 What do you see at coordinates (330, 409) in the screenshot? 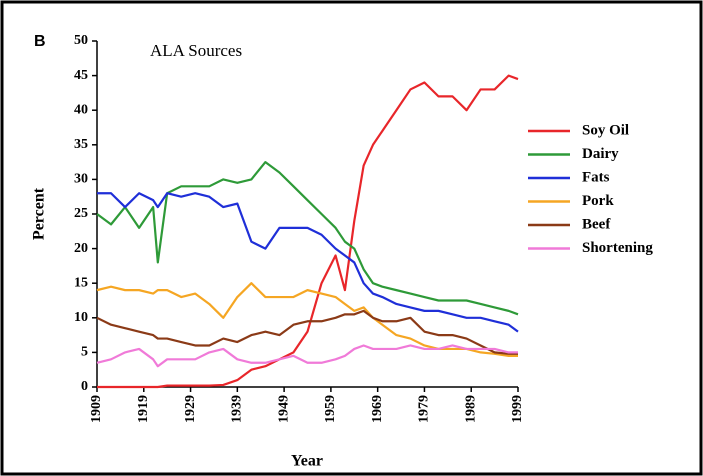
I see `x-tick-label: 1959` at bounding box center [330, 409].